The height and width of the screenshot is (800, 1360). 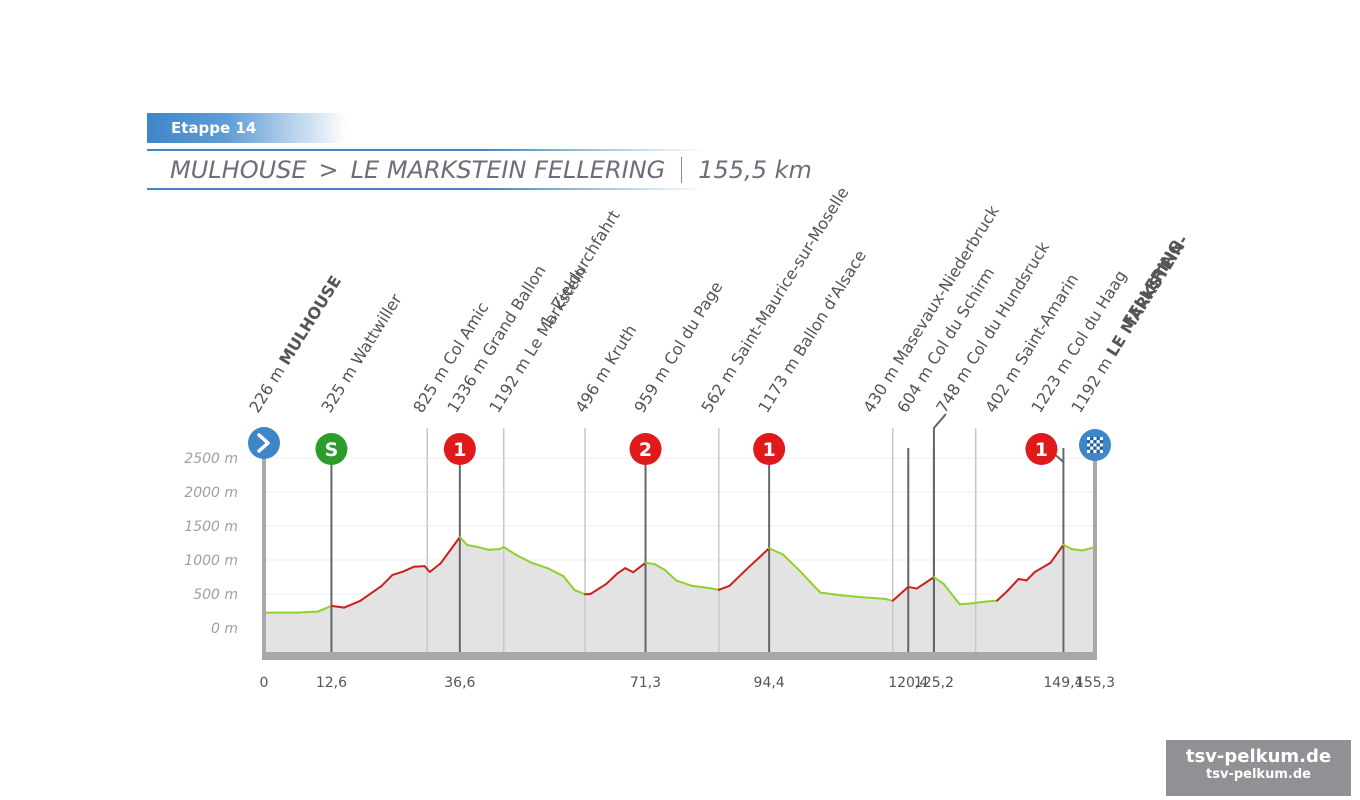 What do you see at coordinates (211, 459) in the screenshot?
I see `y-tick-label: 2500 m` at bounding box center [211, 459].